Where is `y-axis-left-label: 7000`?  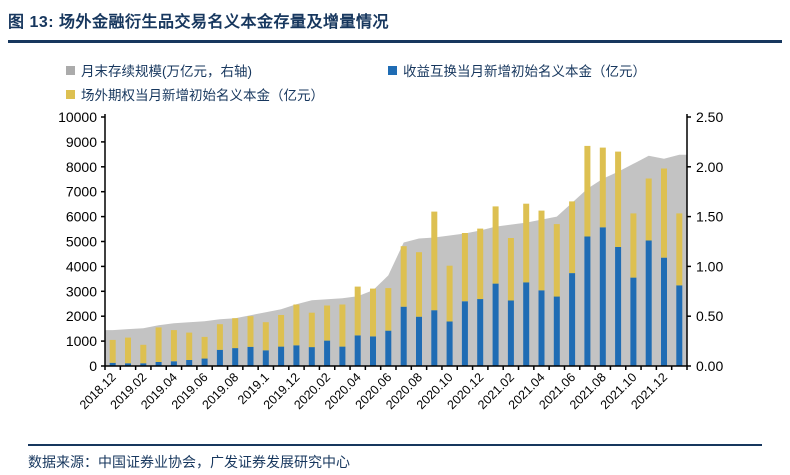 y-axis-left-label: 7000 is located at coordinates (81, 192).